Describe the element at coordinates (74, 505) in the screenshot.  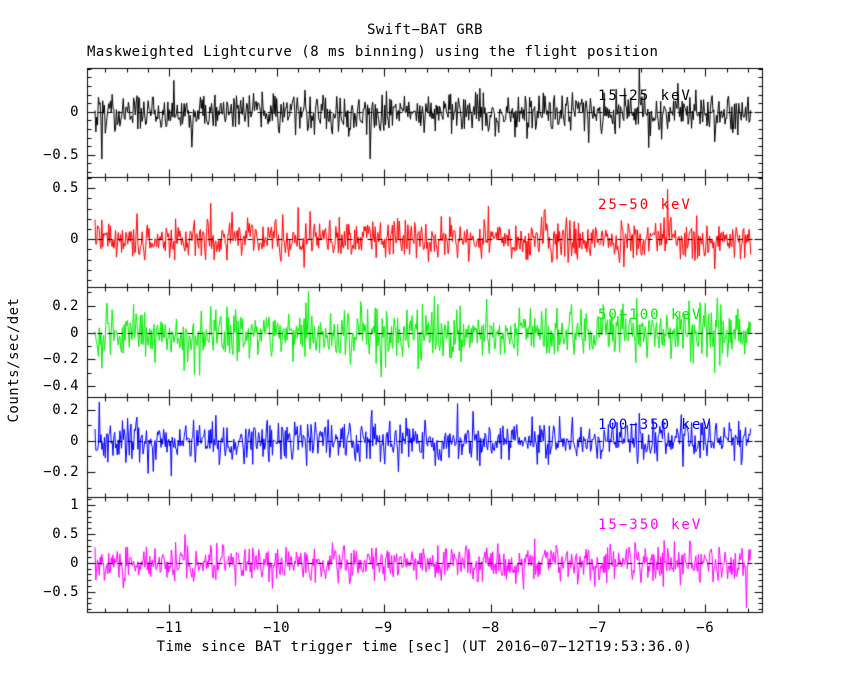
I see `y-tick-label: 1` at that location.